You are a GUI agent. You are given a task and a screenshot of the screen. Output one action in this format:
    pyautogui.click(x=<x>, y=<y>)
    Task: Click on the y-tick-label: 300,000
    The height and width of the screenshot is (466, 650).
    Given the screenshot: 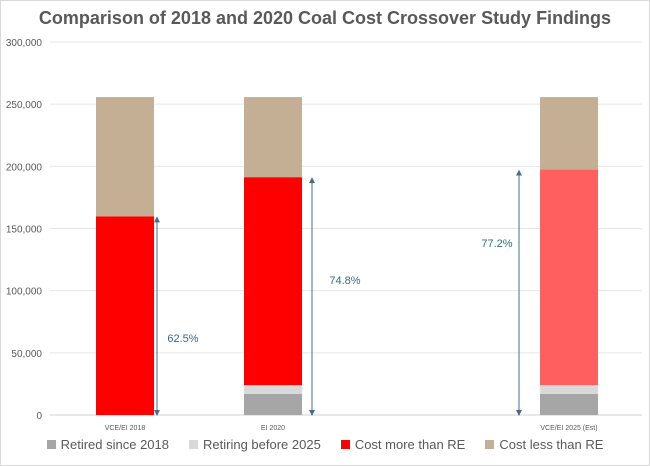 What is the action you would take?
    pyautogui.click(x=24, y=43)
    